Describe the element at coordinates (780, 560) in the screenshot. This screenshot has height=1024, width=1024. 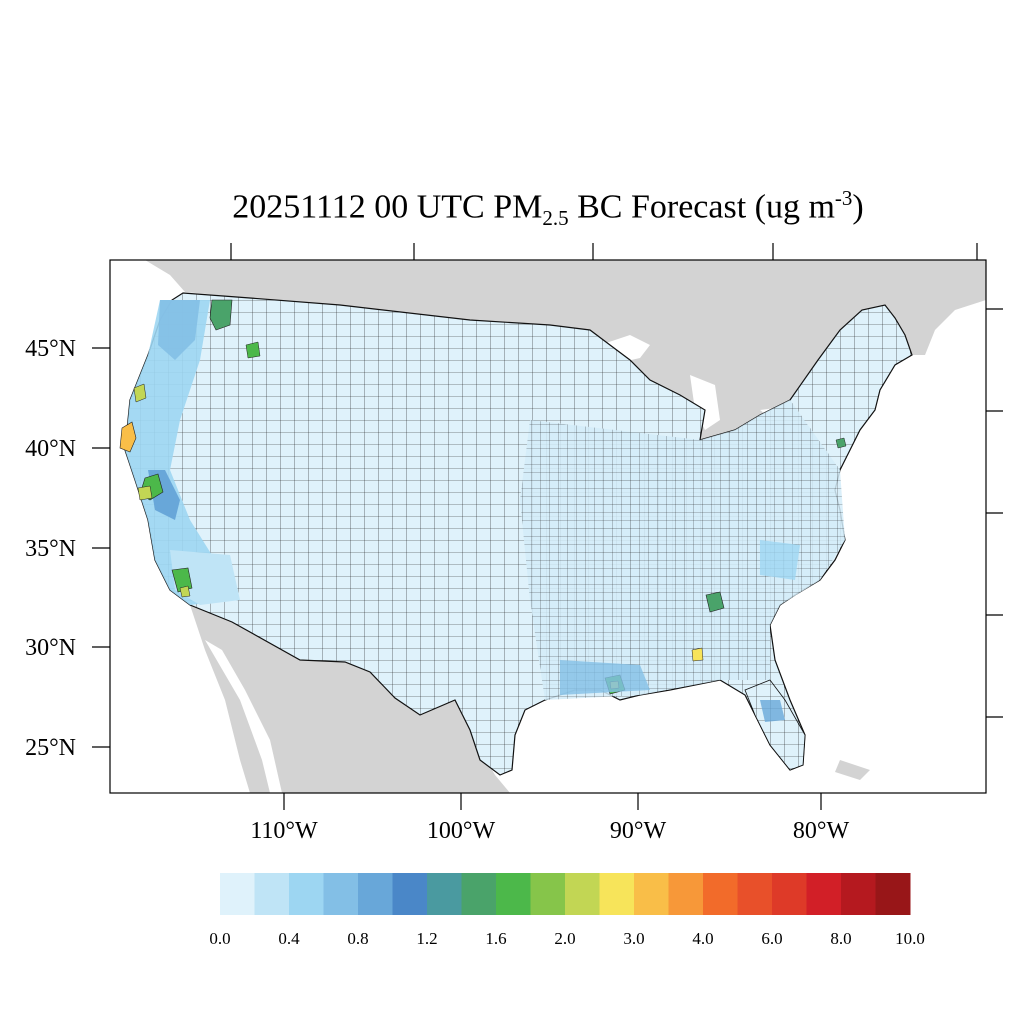
I see `patch-carolinas` at that location.